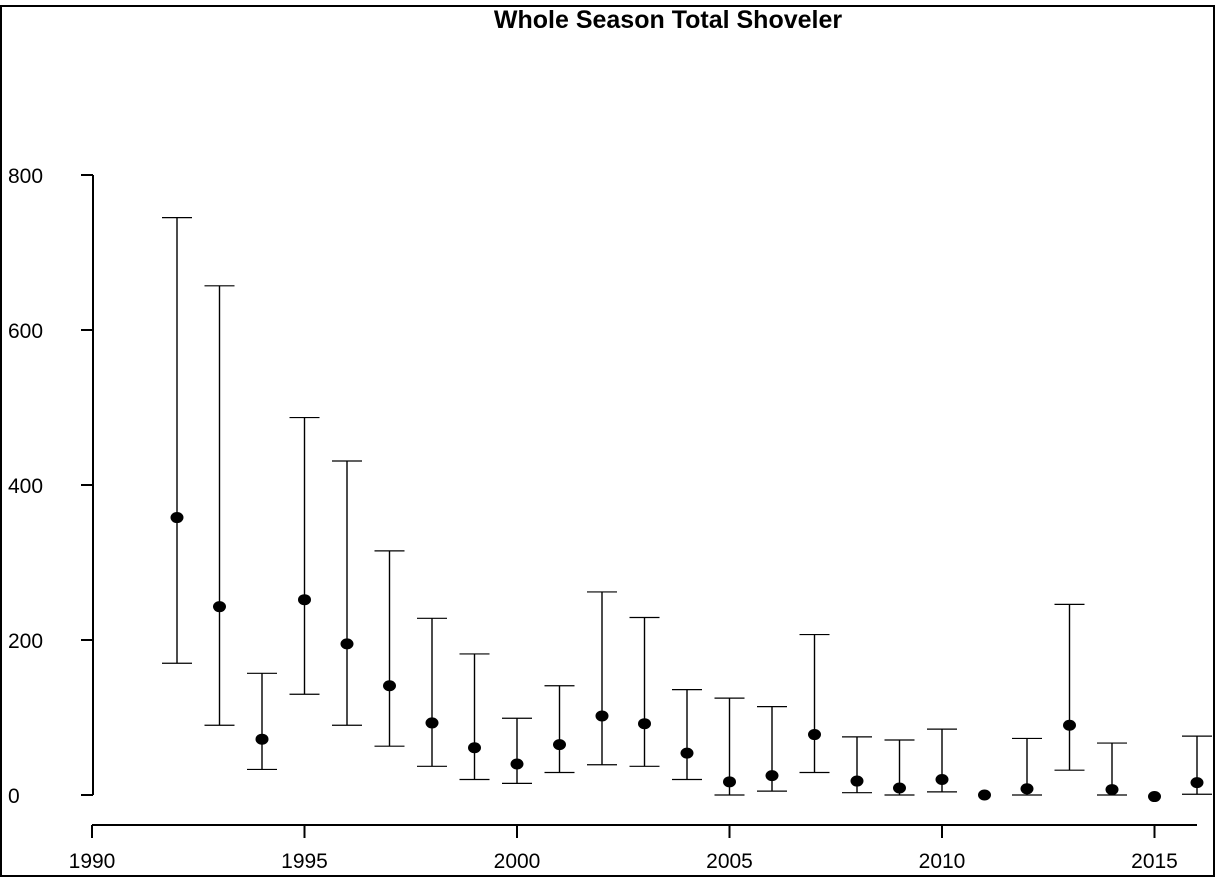  Describe the element at coordinates (1197, 783) in the screenshot. I see `data-point-2016` at that location.